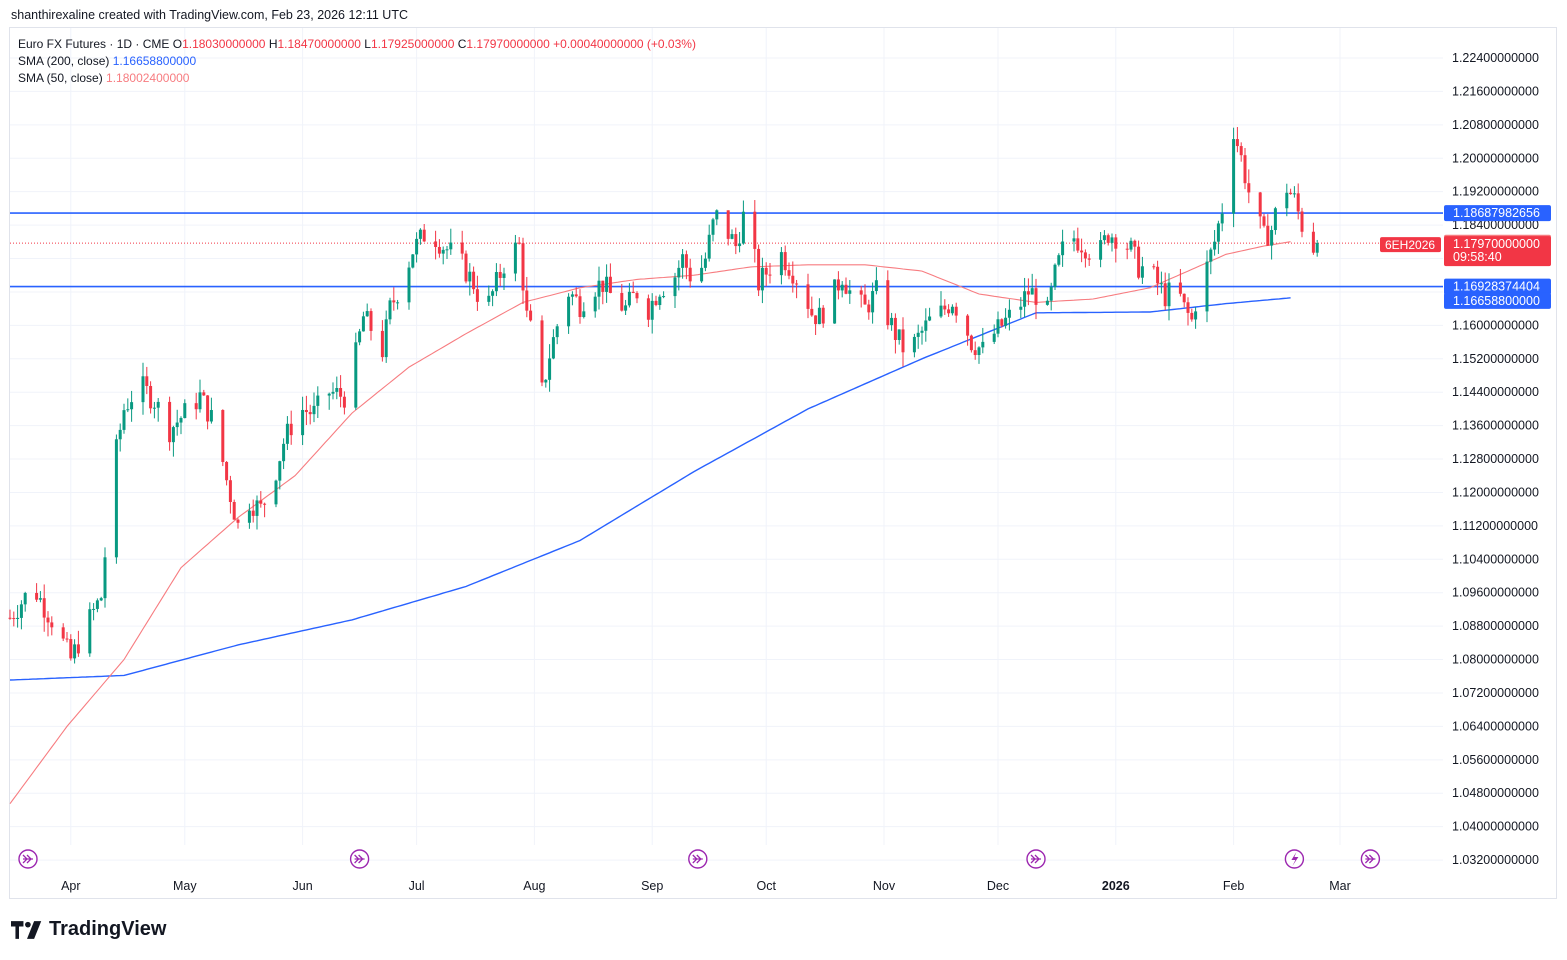 This screenshot has width=1567, height=960. What do you see at coordinates (884, 886) in the screenshot?
I see `x-tick-label: Nov` at bounding box center [884, 886].